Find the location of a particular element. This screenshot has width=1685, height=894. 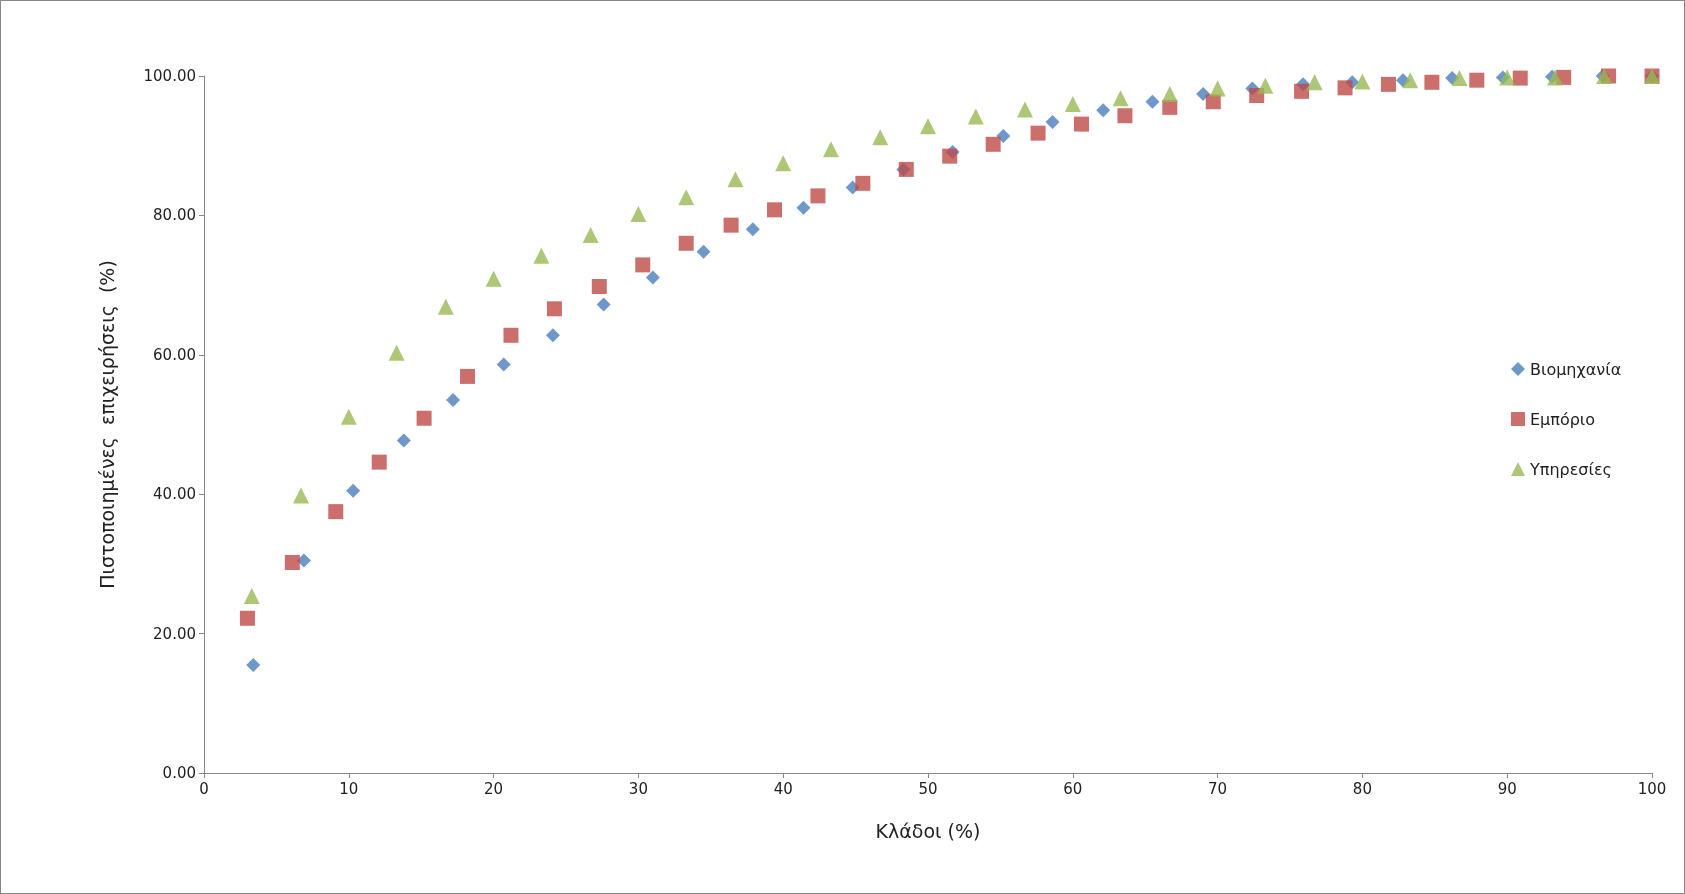

y-tick-label: 40.00 is located at coordinates (174, 494).